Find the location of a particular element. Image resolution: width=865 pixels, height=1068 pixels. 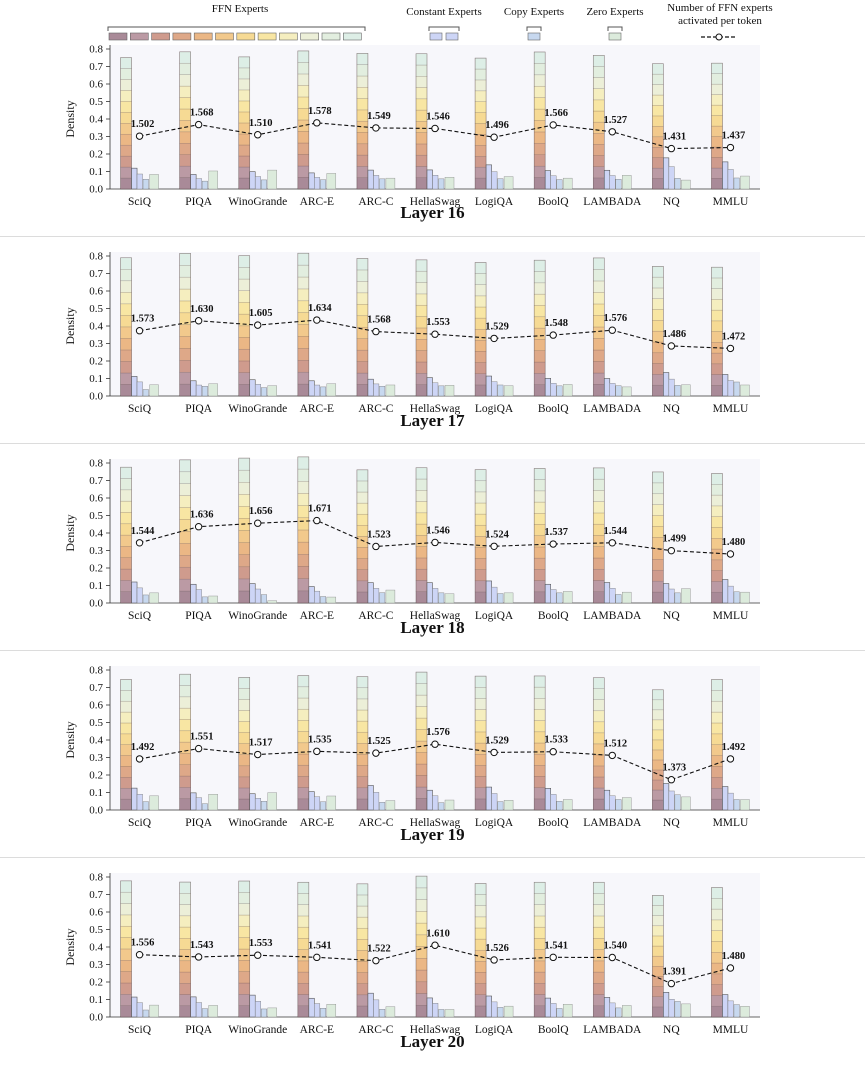

x-tick-label: LogiQA is located at coordinates (494, 823).